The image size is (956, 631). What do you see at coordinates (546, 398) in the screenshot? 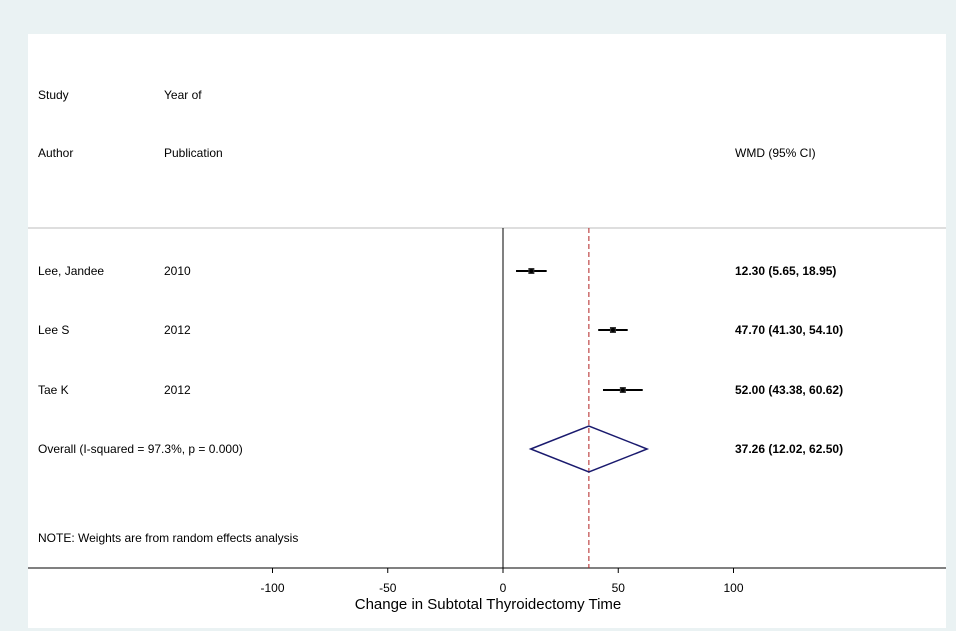
I see `reference-lines` at bounding box center [546, 398].